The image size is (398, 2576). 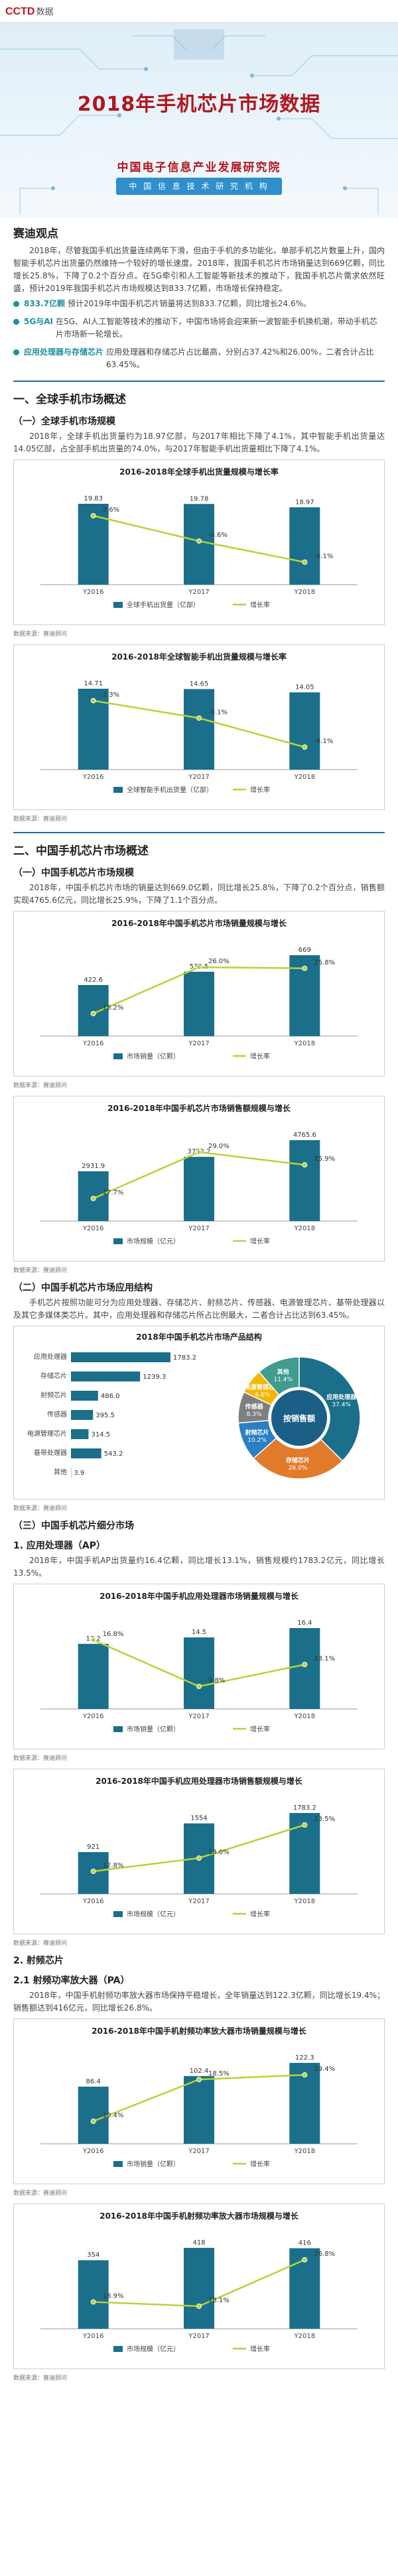 What do you see at coordinates (199, 684) in the screenshot?
I see `bar-value-label: 14.65` at bounding box center [199, 684].